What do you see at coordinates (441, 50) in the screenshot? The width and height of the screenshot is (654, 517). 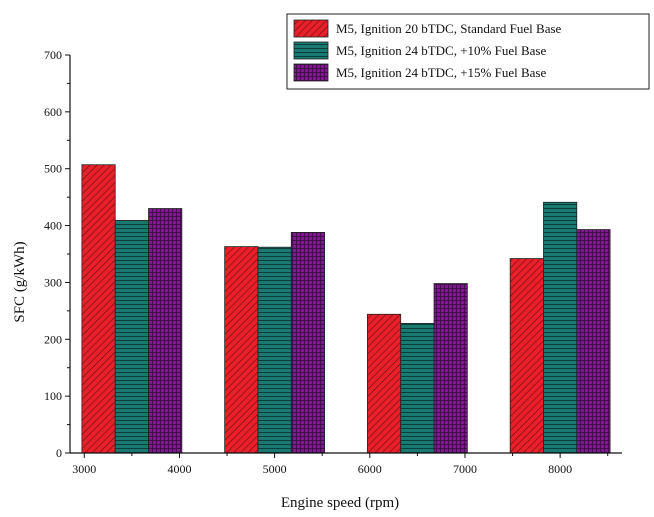 I see `legend-label: M5, Ignition 24 bTDC, +10% Fuel Base` at bounding box center [441, 50].